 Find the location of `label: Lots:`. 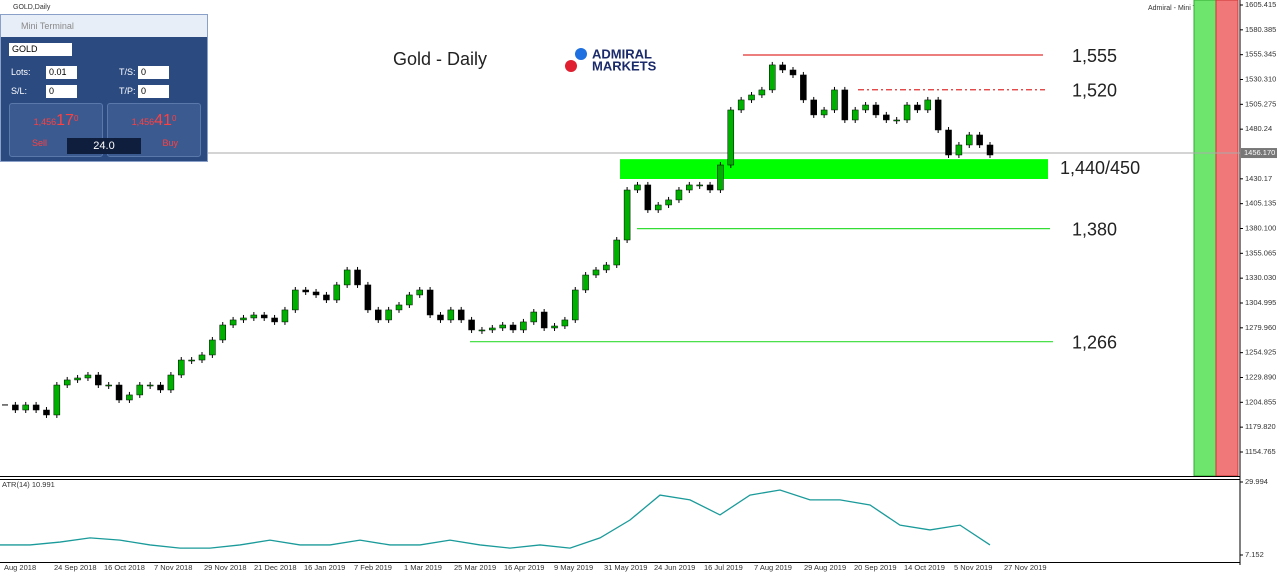

label: Lots: is located at coordinates (21, 72).